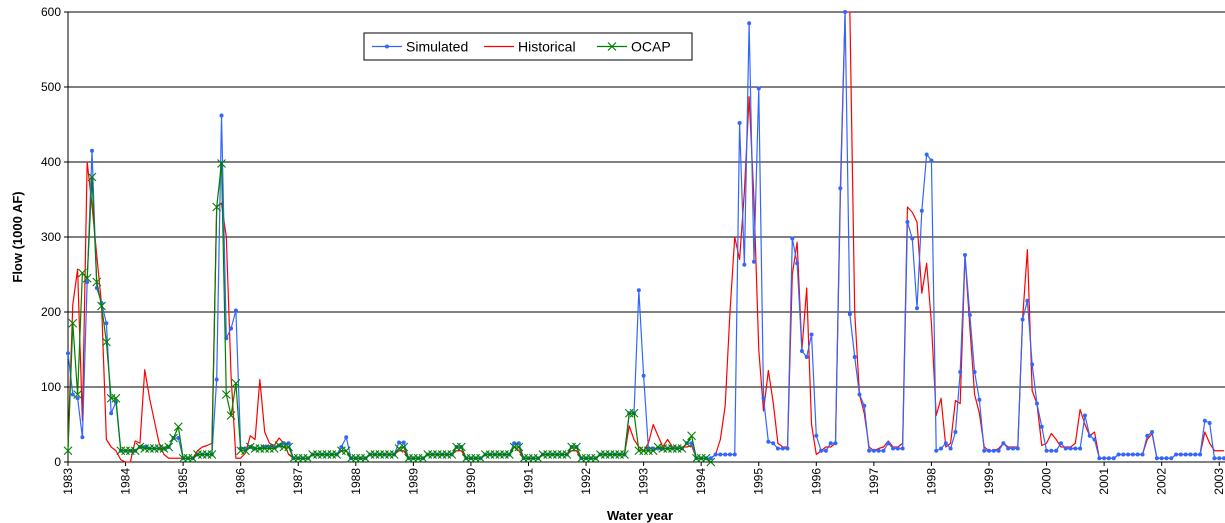  I want to click on x-tick-label: 1992, so click(586, 481).